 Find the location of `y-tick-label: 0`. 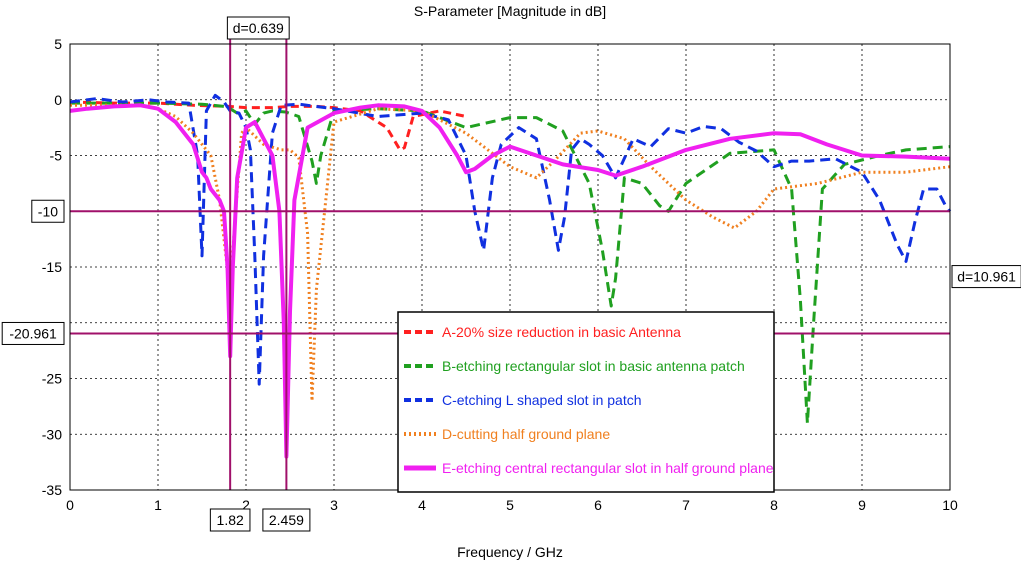

y-tick-label: 0 is located at coordinates (58, 100).